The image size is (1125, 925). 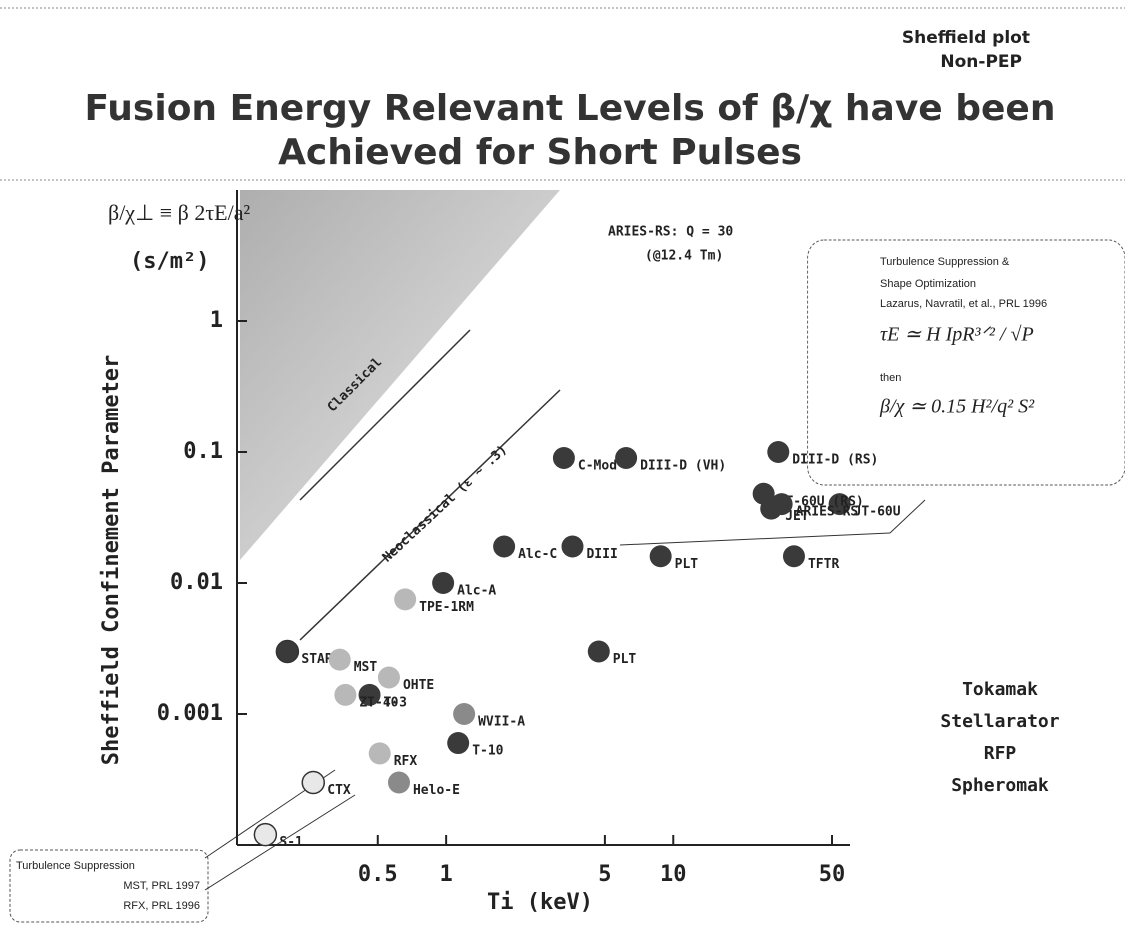 What do you see at coordinates (821, 501) in the screenshot?
I see `point-label: JT-60U (RS)` at bounding box center [821, 501].